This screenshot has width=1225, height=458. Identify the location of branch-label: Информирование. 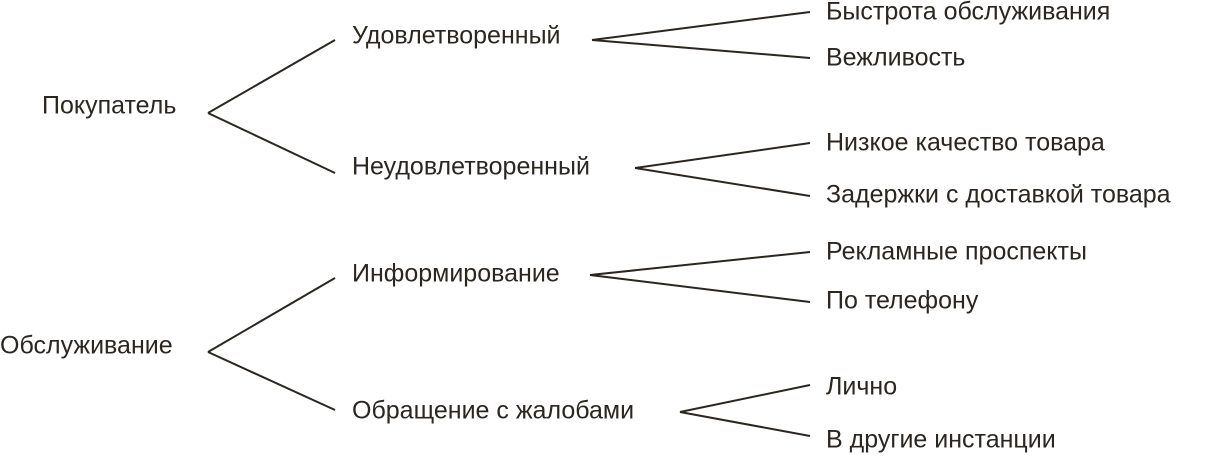
(456, 274).